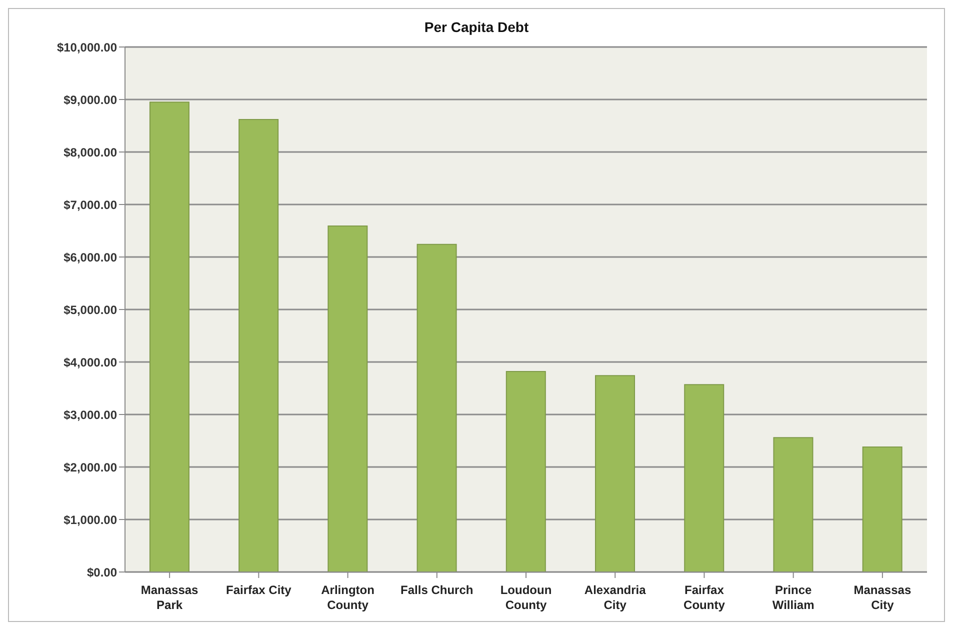 The height and width of the screenshot is (631, 953). Describe the element at coordinates (91, 415) in the screenshot. I see `y-tick-label: $3,000.00` at that location.